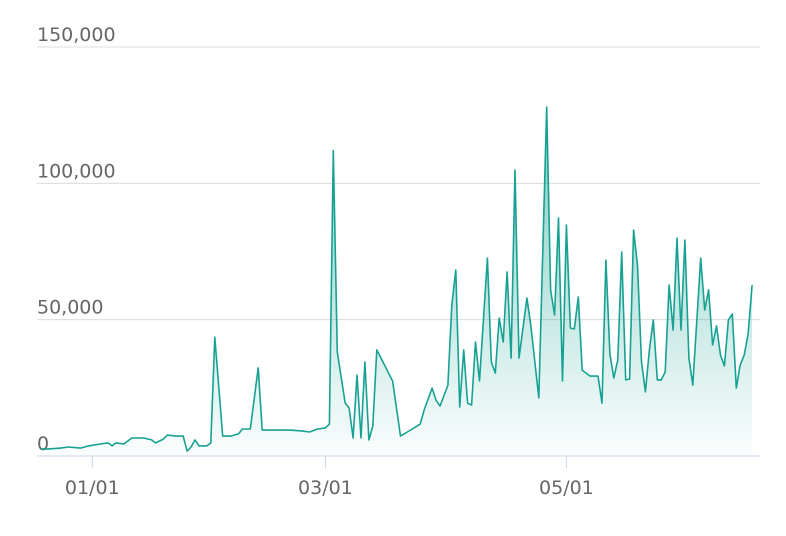 This screenshot has height=536, width=786. I want to click on y-tick-label: 50,000, so click(70, 308).